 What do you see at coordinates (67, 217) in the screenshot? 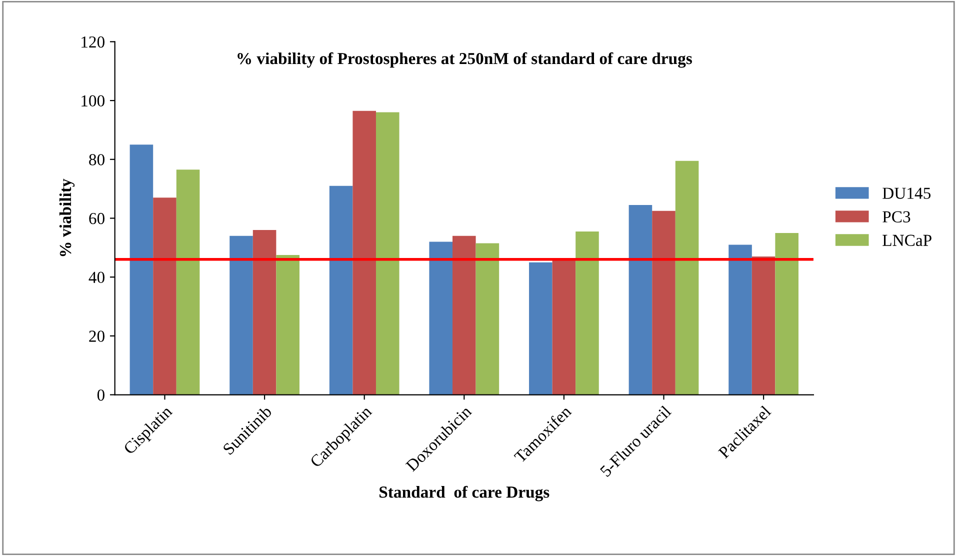
I see `y-axis-title: % viability` at bounding box center [67, 217].